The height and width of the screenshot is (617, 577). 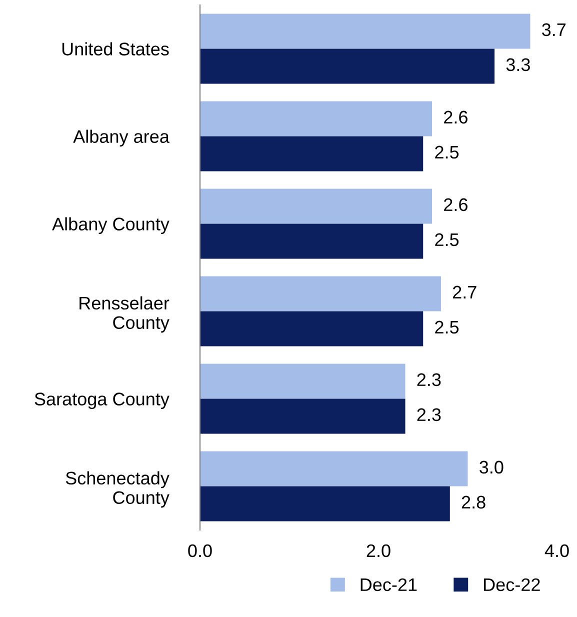 What do you see at coordinates (556, 551) in the screenshot?
I see `x-tick-label: 4.0` at bounding box center [556, 551].